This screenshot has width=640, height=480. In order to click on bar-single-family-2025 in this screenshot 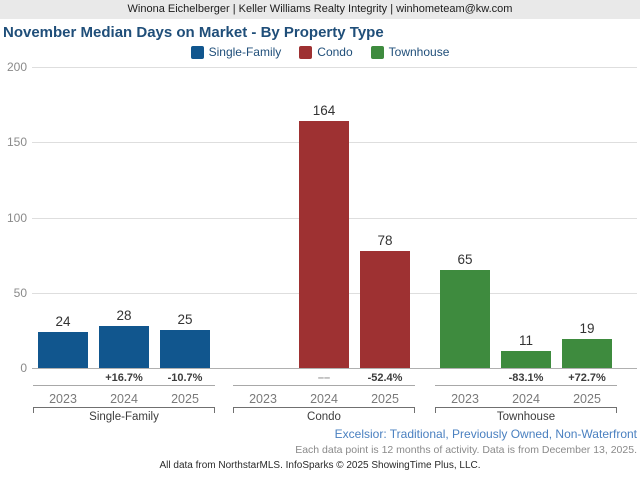, I will do `click(185, 349)`.